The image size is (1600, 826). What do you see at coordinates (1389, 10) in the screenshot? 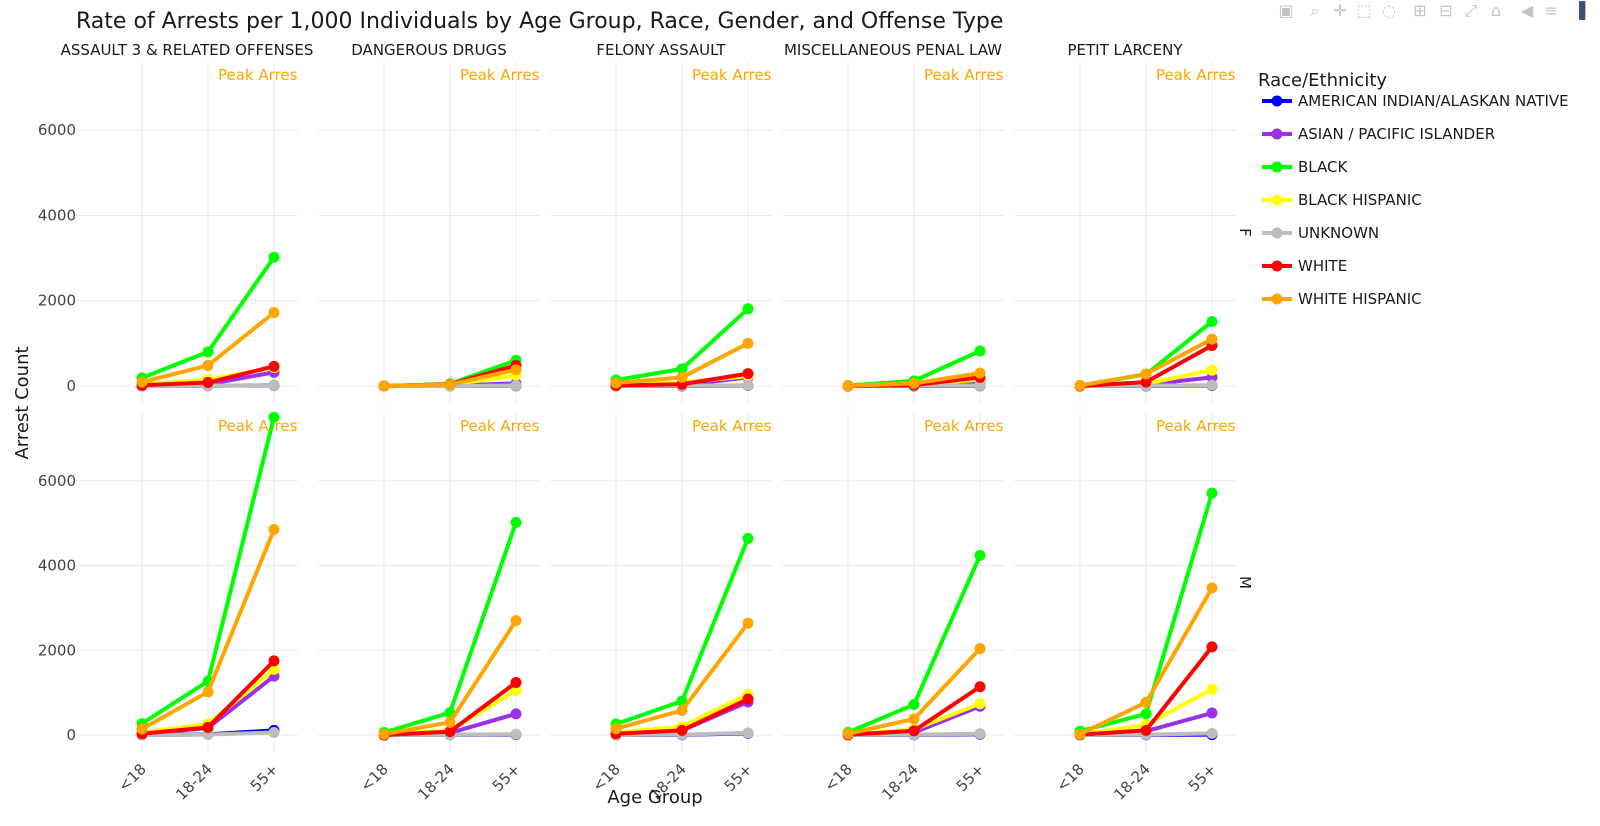
I see `lasso-select-icon: ◌` at bounding box center [1389, 10].